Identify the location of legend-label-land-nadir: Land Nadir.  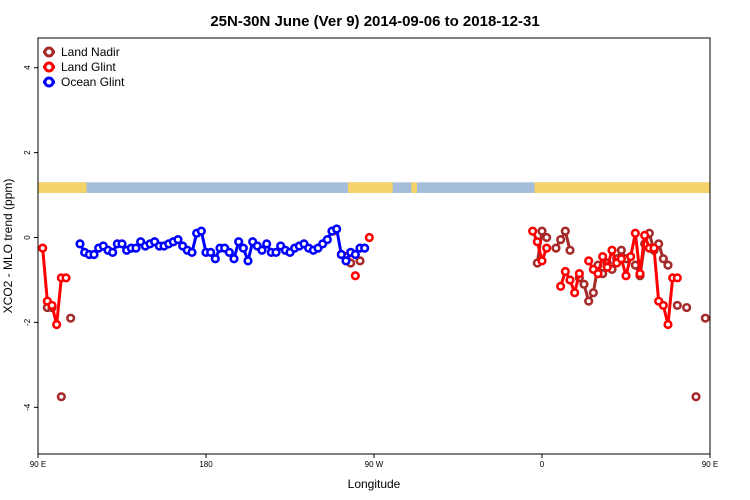
(90, 52).